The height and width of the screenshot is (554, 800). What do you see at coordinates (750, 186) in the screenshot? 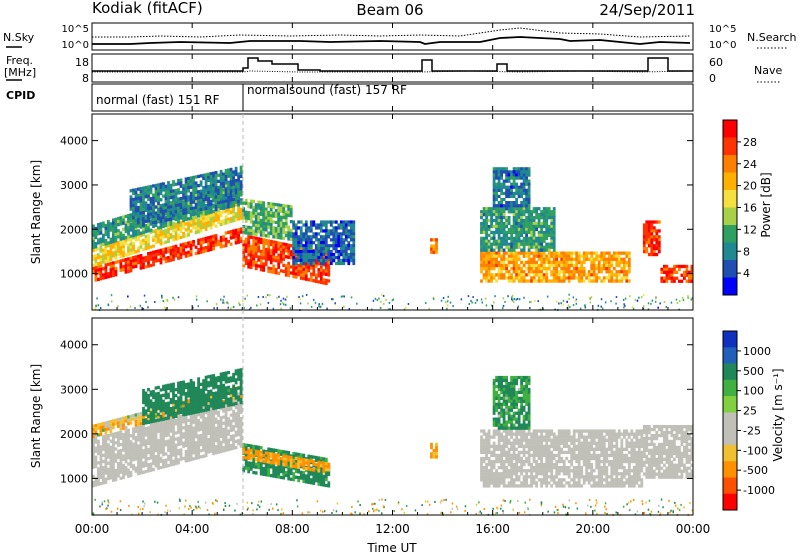
I see `power-colorbar-tick-label: 20` at bounding box center [750, 186].